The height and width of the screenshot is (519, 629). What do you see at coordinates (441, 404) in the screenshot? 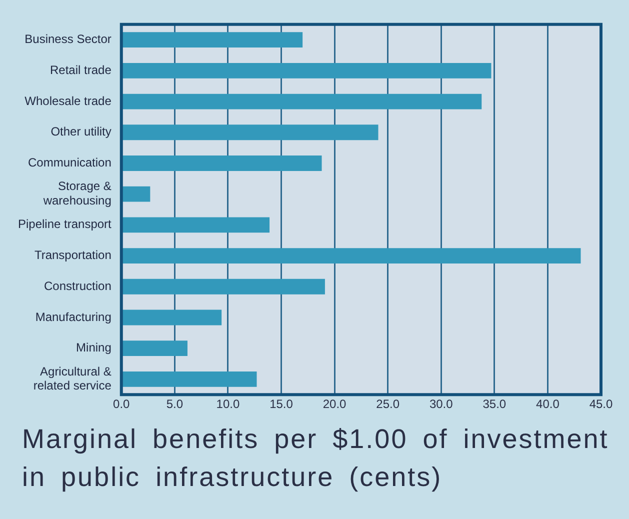
I see `x-tick-label: 30.0` at bounding box center [441, 404].